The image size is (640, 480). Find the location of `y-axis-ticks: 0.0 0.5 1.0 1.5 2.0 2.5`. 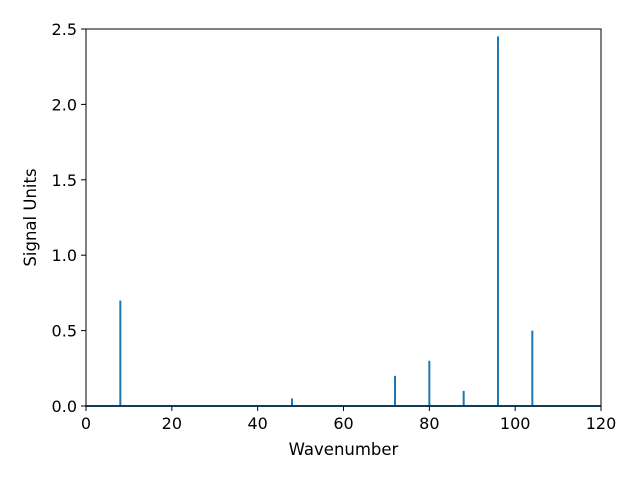

y-axis-ticks: 0.0 0.5 1.0 1.5 2.0 2.5 is located at coordinates (69, 218).